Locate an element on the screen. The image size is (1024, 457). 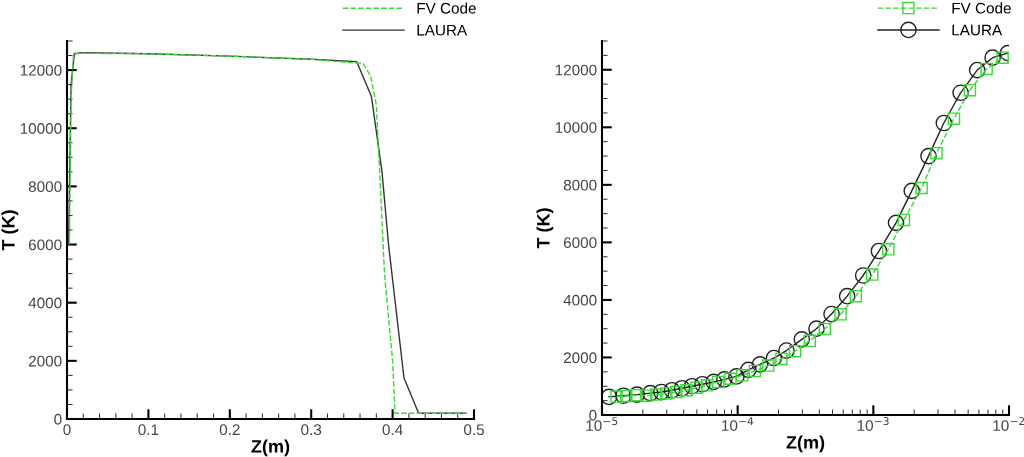
x-tick-label: 0.2 is located at coordinates (229, 430).